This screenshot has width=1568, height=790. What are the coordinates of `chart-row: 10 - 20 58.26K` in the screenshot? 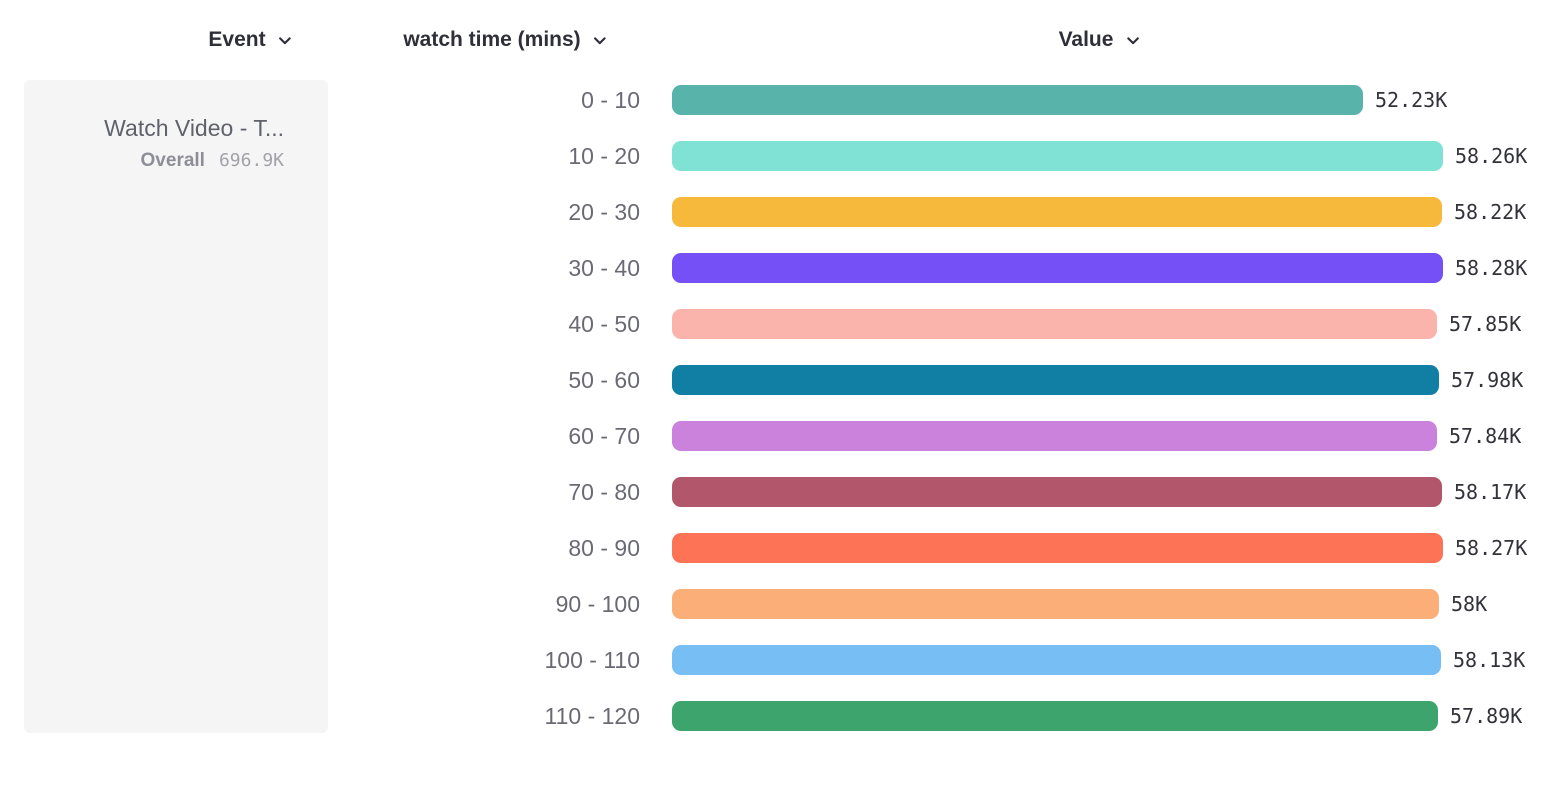 It's located at (784, 156).